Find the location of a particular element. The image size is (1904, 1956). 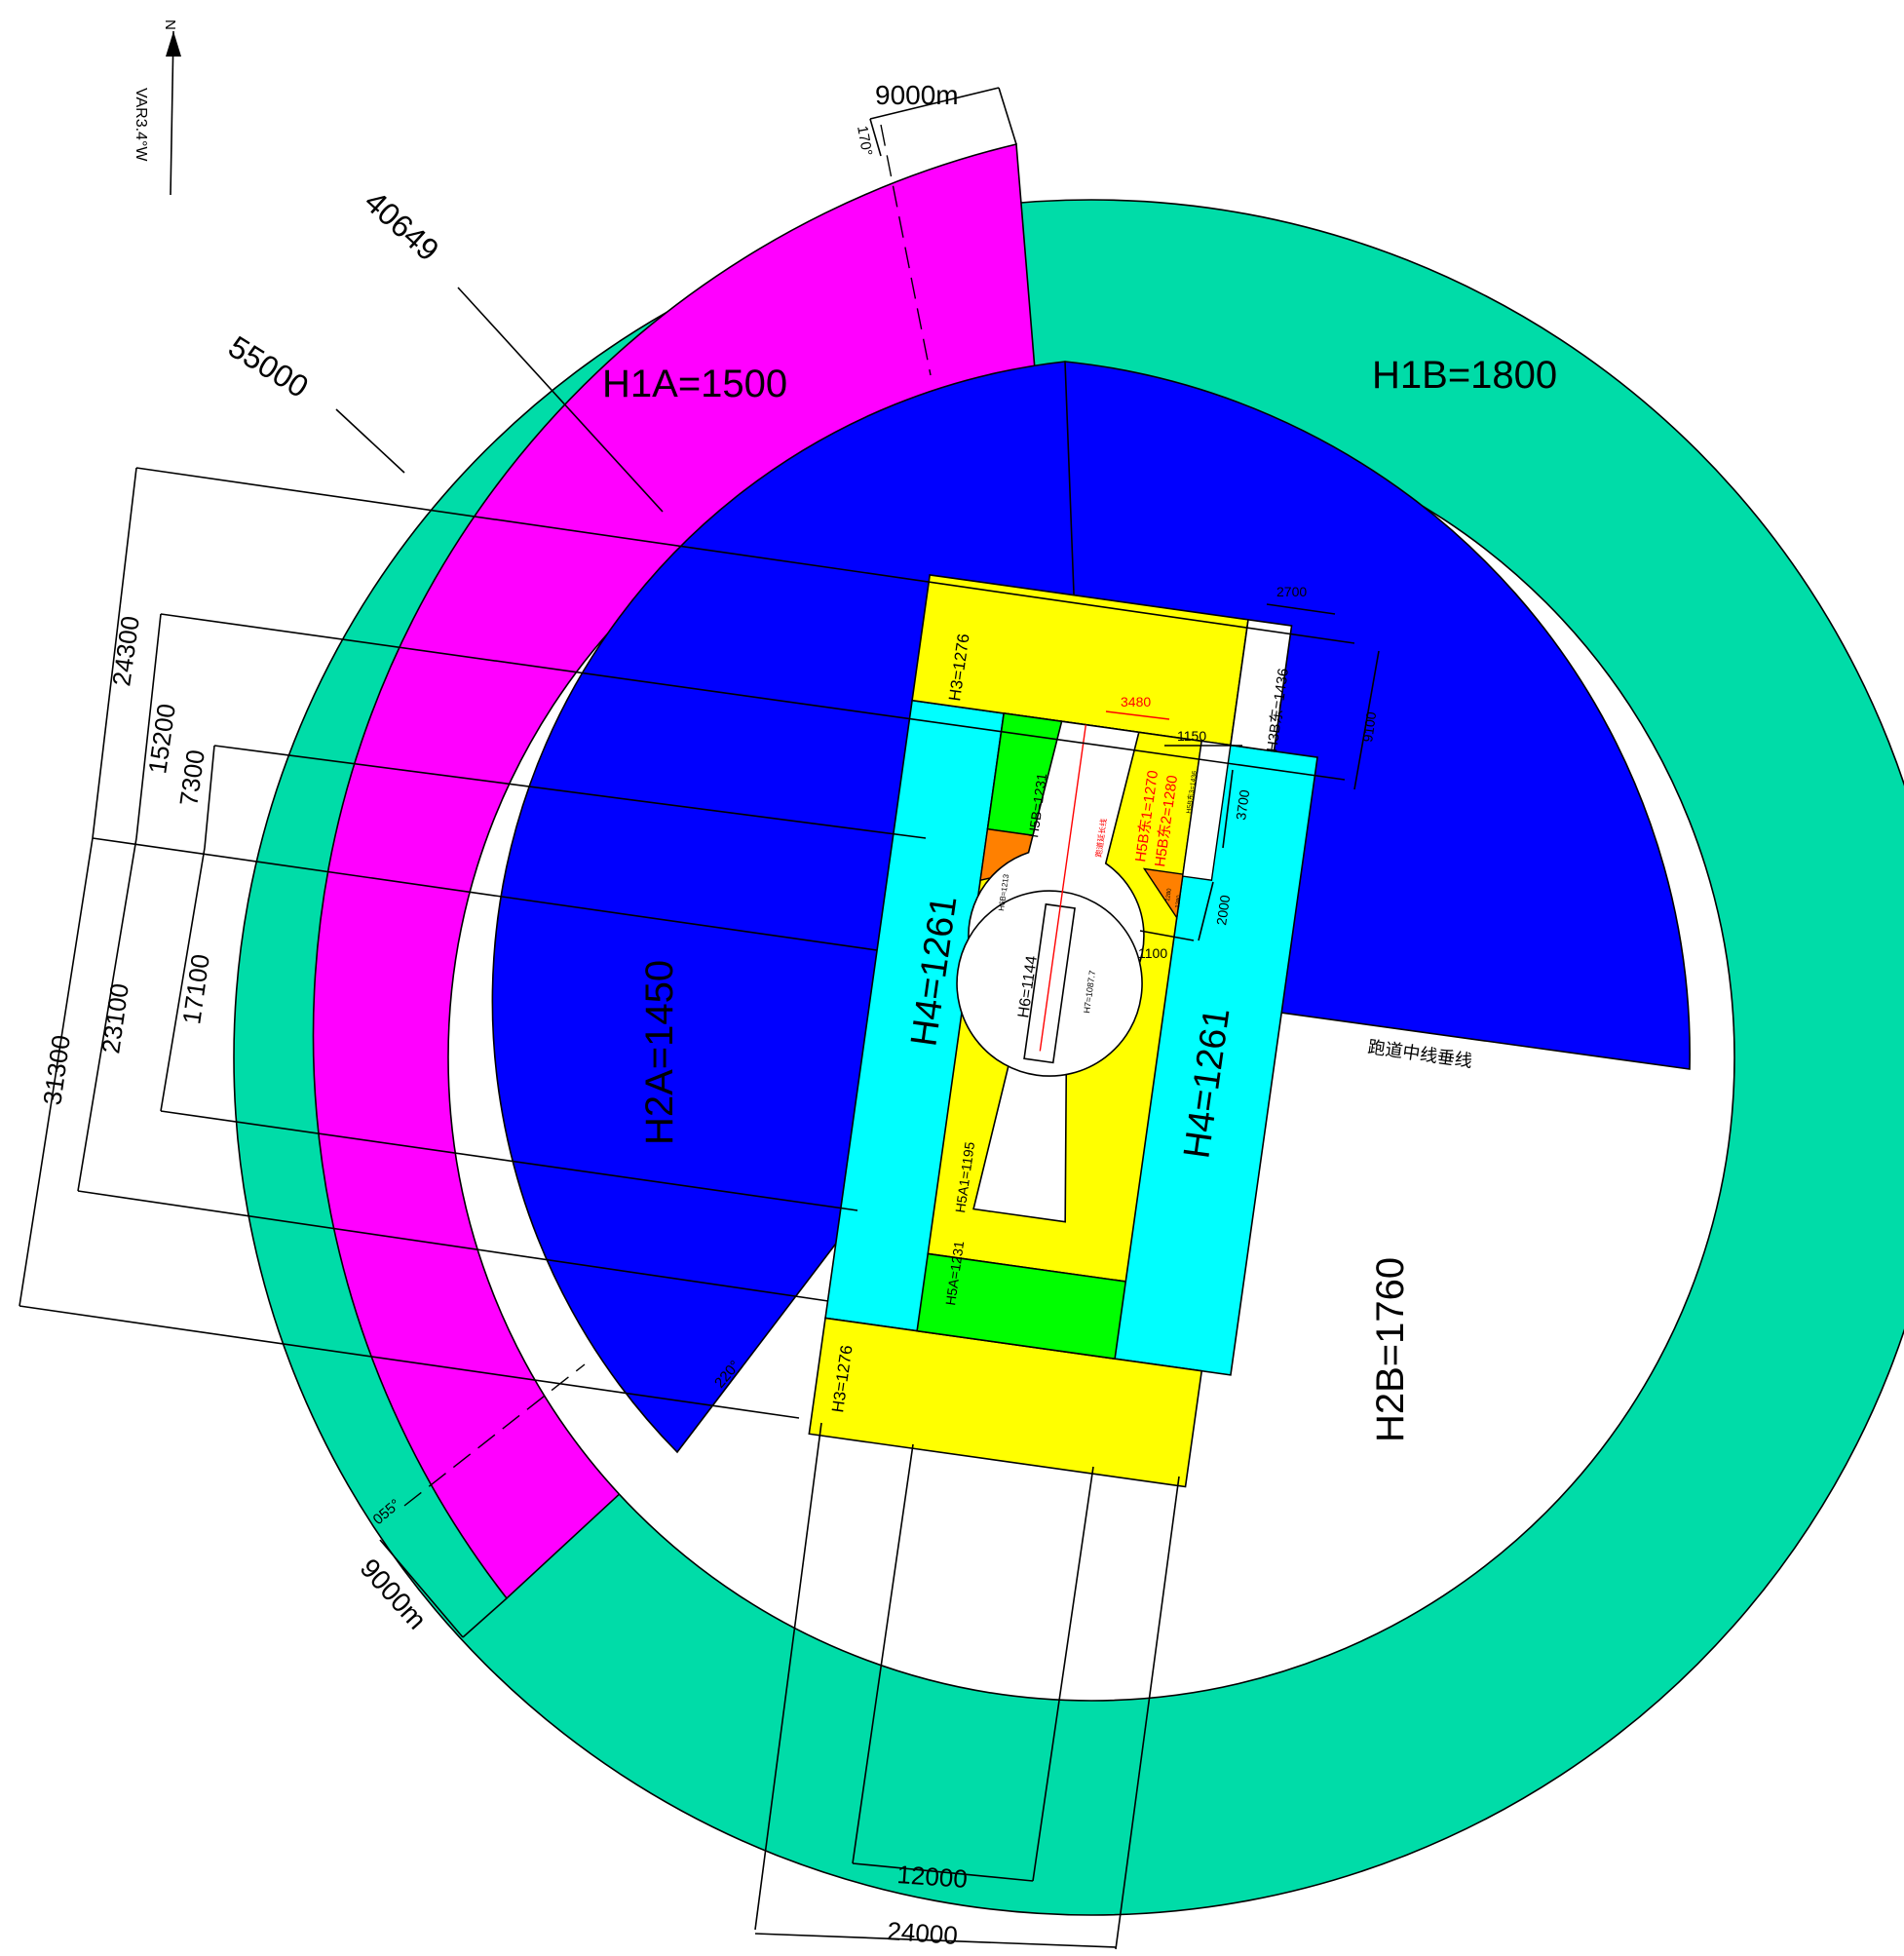

dim-17100: 17100 is located at coordinates (195, 989).